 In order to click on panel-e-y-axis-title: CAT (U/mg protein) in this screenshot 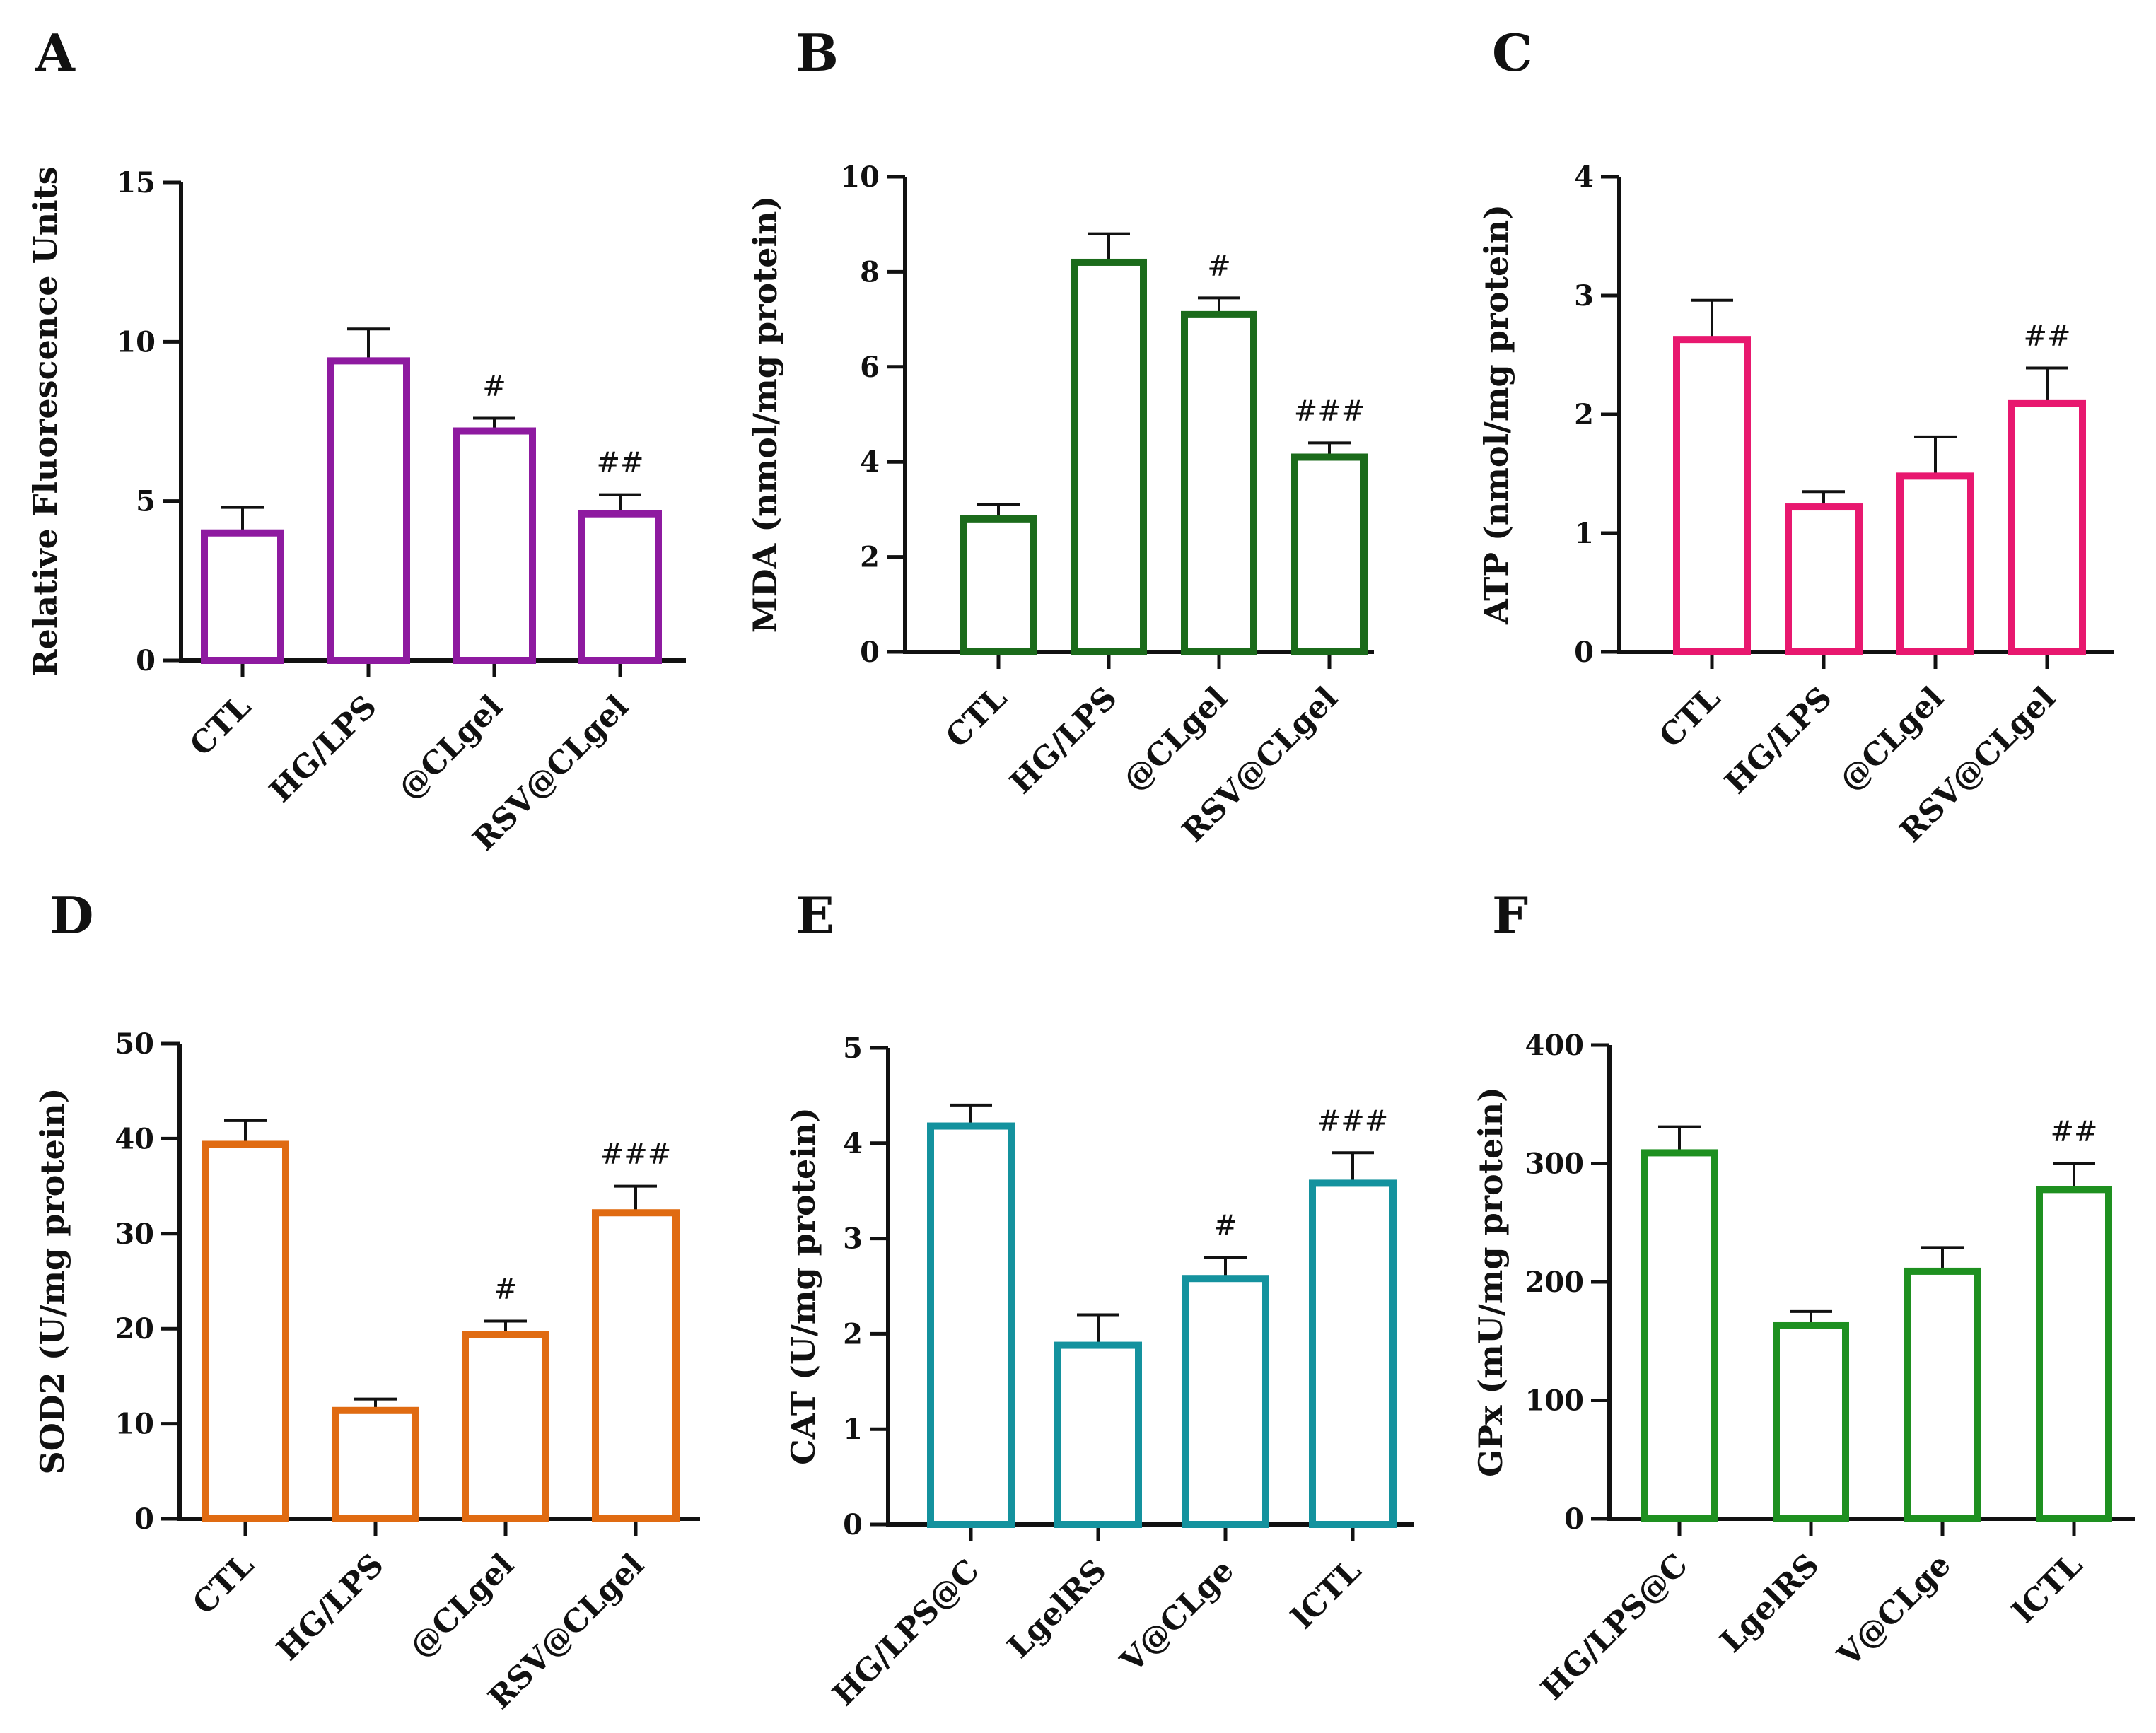, I will do `click(803, 1286)`.